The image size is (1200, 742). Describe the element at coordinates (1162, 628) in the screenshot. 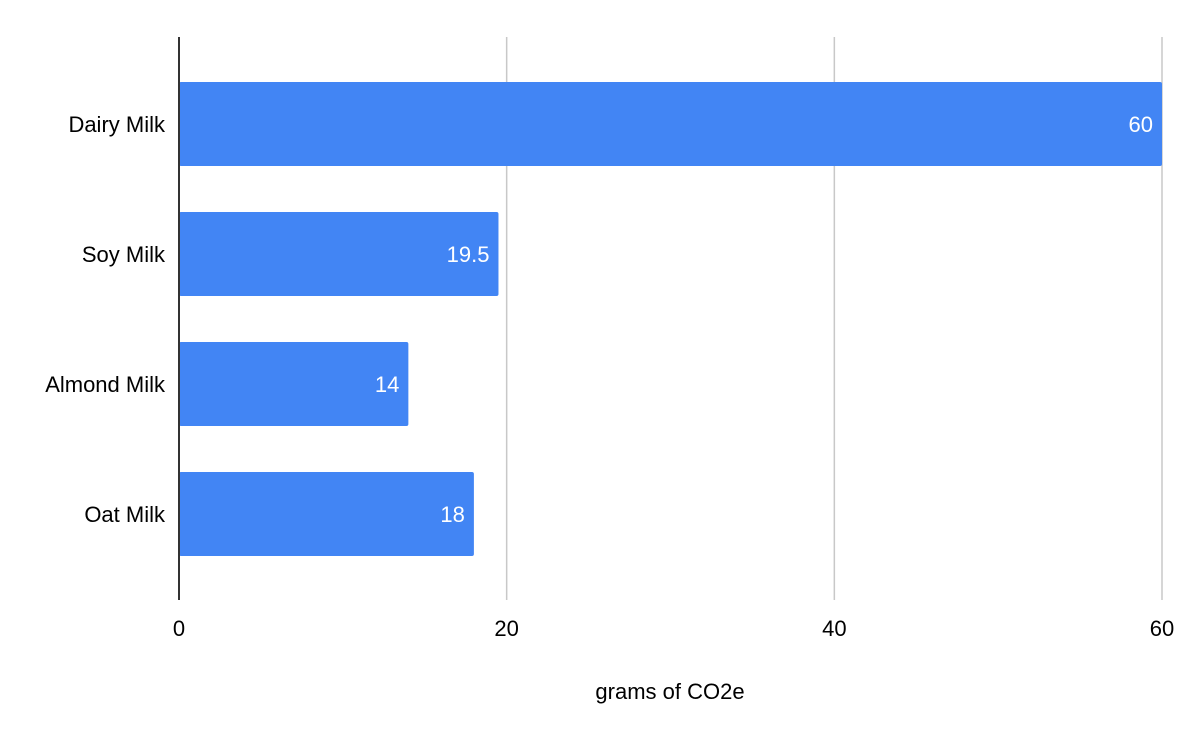

I see `x-tick-label-60: 60` at that location.